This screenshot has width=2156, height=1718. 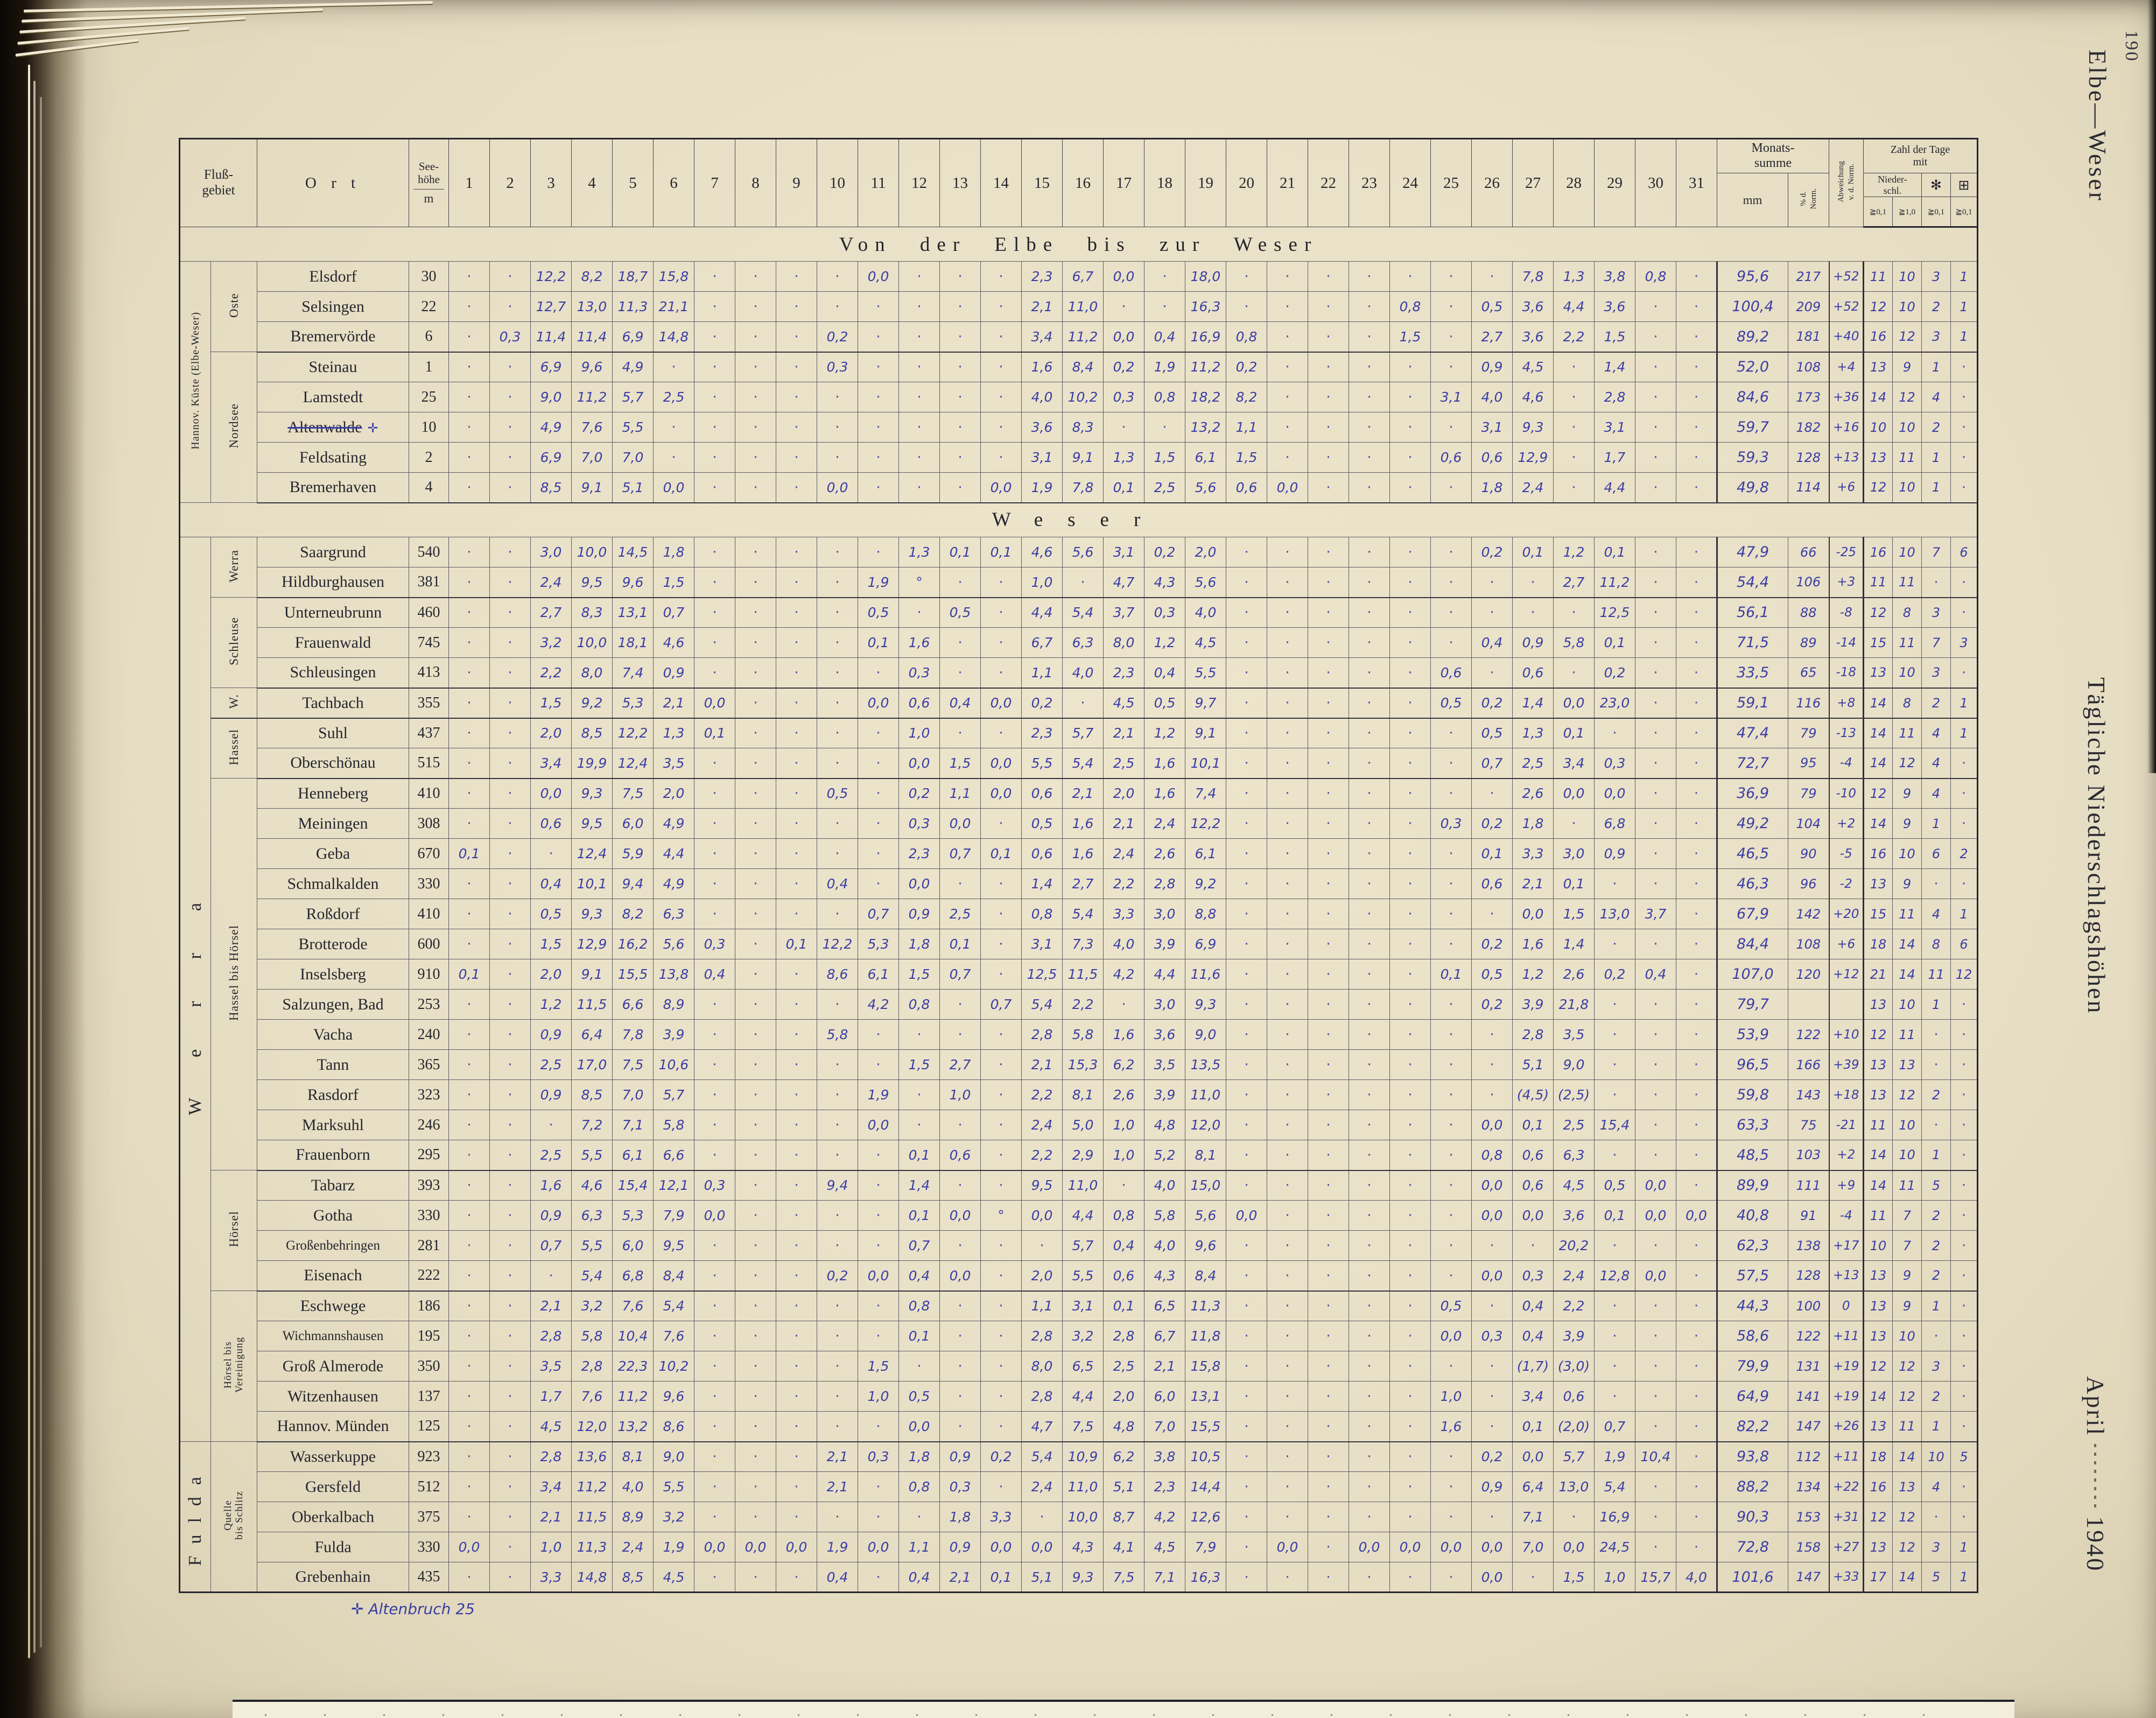 What do you see at coordinates (1964, 1547) in the screenshot?
I see `precip-day-count-3: 1` at bounding box center [1964, 1547].